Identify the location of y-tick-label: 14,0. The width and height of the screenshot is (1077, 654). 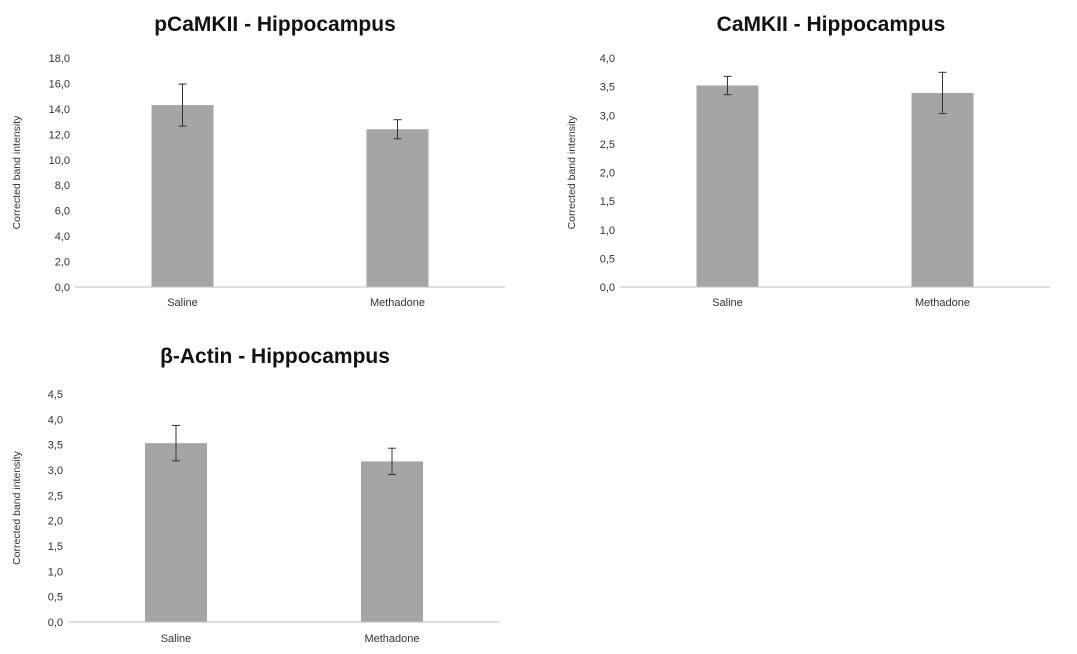
(59, 110).